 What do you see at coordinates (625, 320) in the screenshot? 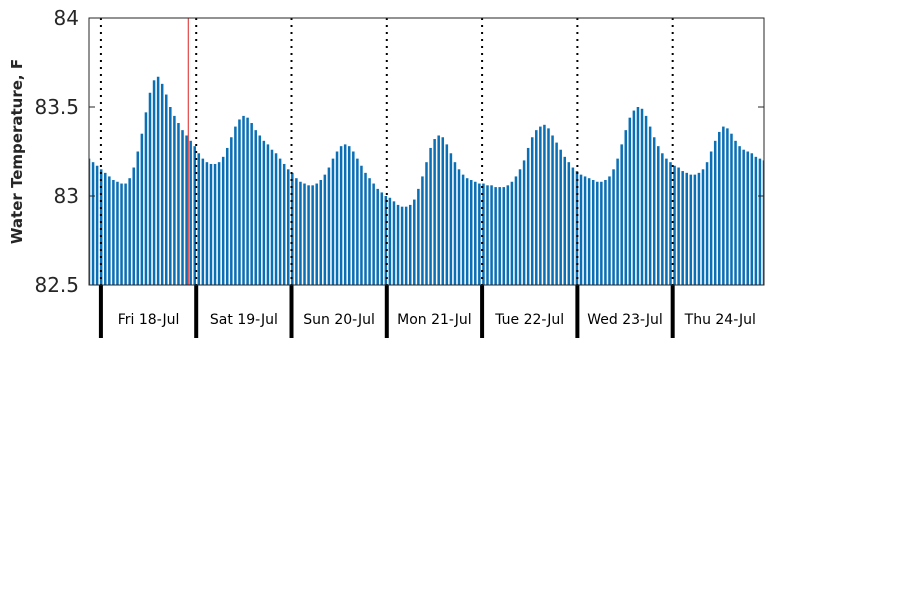
I see `day-label: Wed 23-Jul` at bounding box center [625, 320].